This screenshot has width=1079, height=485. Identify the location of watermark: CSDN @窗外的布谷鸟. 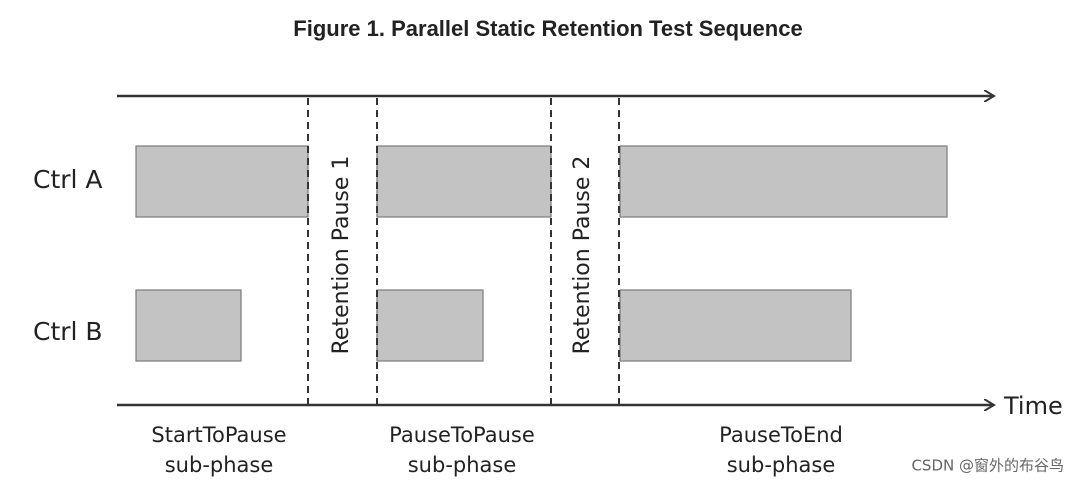
(987, 466).